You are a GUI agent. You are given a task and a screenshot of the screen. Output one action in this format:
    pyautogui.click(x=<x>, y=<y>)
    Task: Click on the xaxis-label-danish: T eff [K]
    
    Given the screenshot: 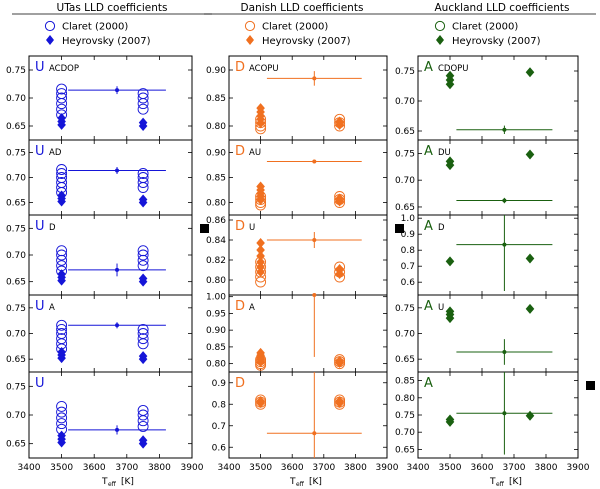 What is the action you would take?
    pyautogui.click(x=305, y=482)
    